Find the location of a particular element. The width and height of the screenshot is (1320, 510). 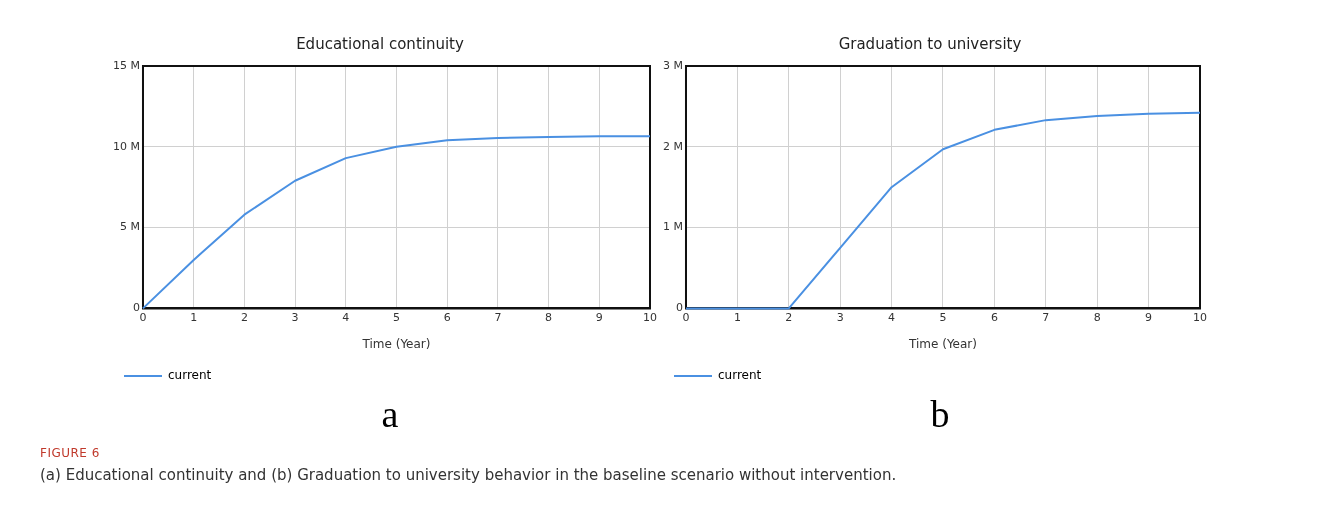

text: (a) Educational continuity and (b) Graduation to university behavior in the baseline scenario without intervention. is located at coordinates (469, 475).